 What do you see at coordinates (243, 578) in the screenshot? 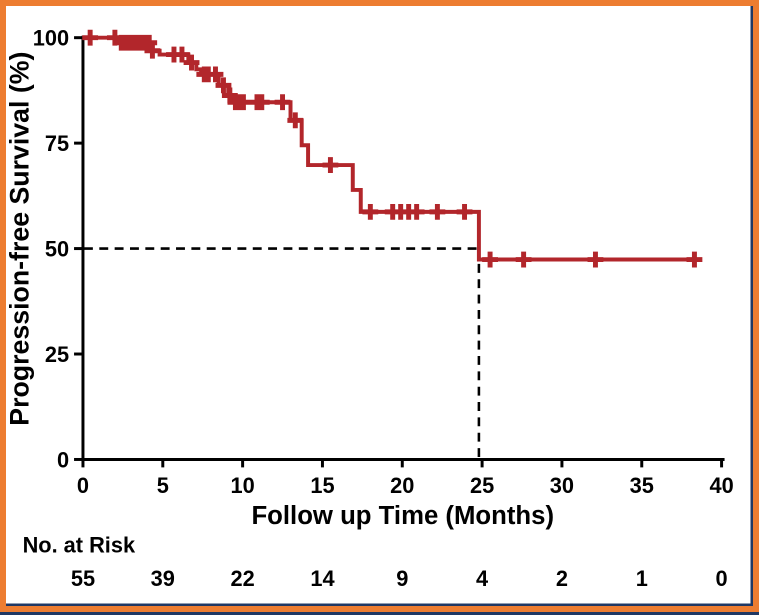
I see `at-risk-count: 22` at bounding box center [243, 578].